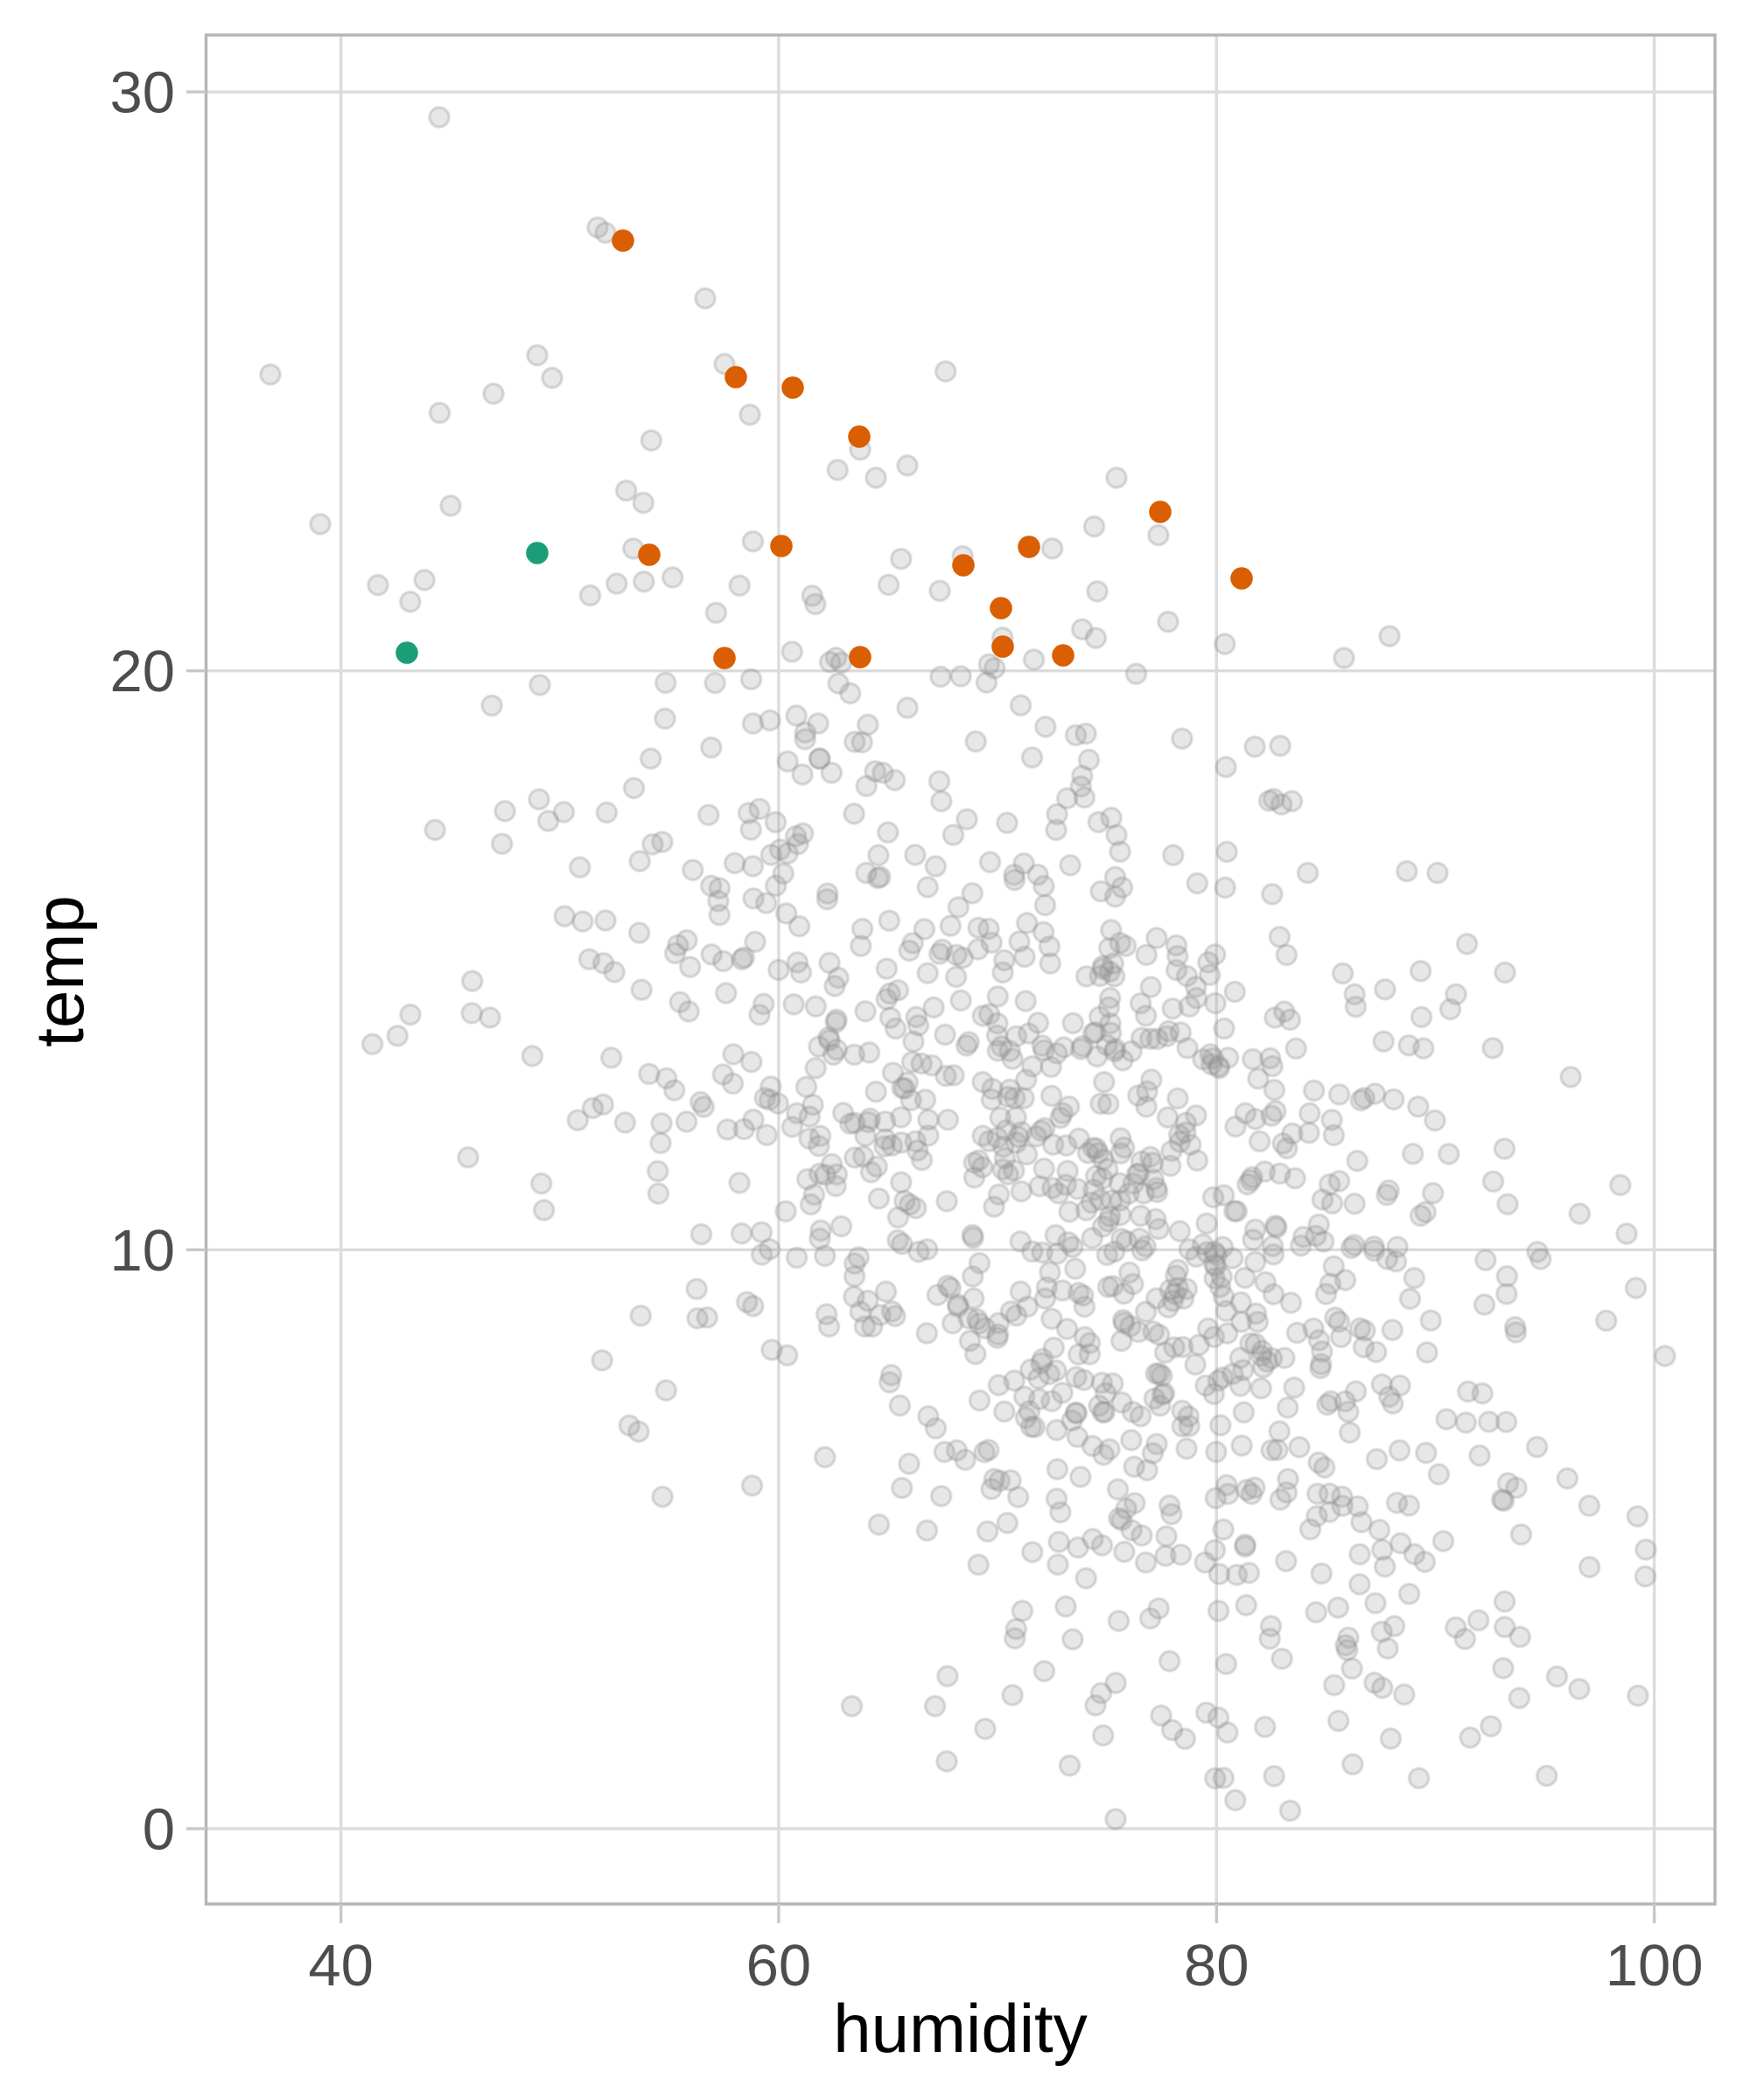 Image resolution: width=1750 pixels, height=2100 pixels. Describe the element at coordinates (779, 1965) in the screenshot. I see `svg-text: 60` at that location.